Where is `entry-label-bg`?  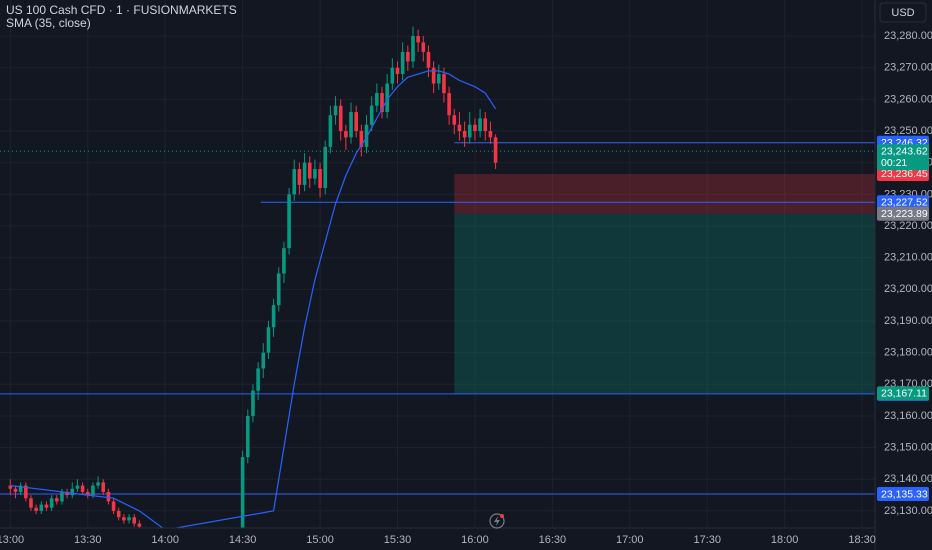
entry-label-bg is located at coordinates (903, 213).